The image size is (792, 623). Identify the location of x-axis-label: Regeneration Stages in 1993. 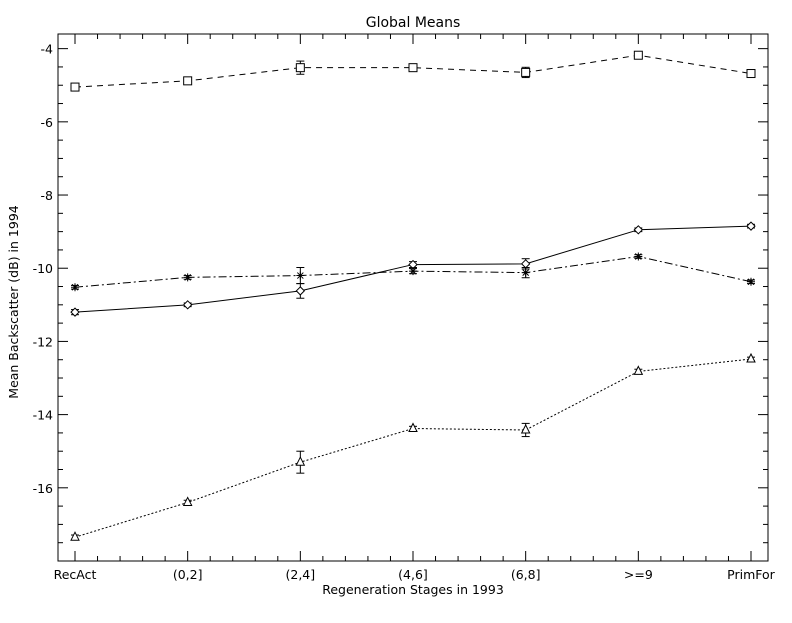
(413, 589).